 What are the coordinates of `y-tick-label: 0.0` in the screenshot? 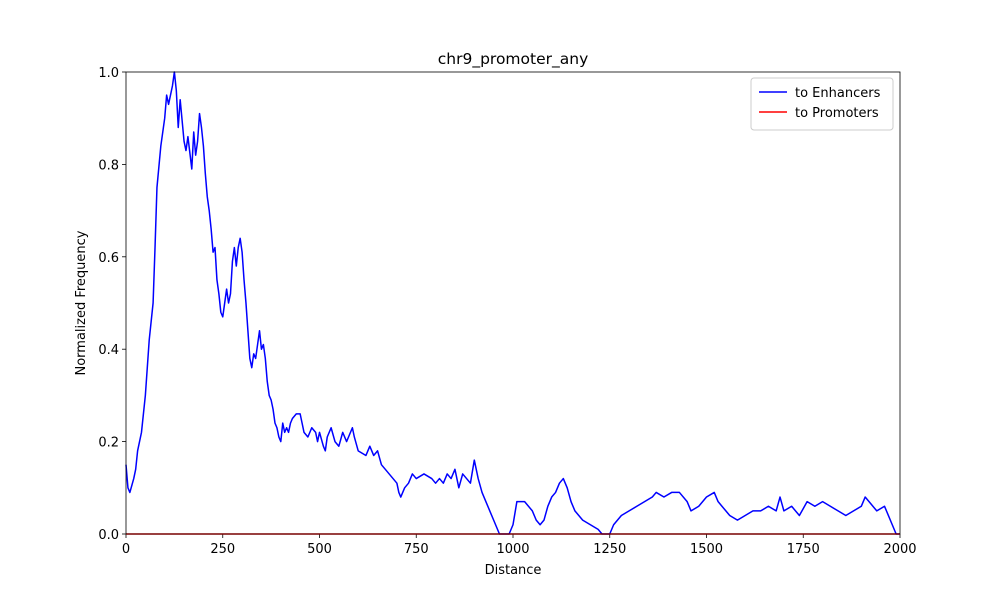 It's located at (108, 535).